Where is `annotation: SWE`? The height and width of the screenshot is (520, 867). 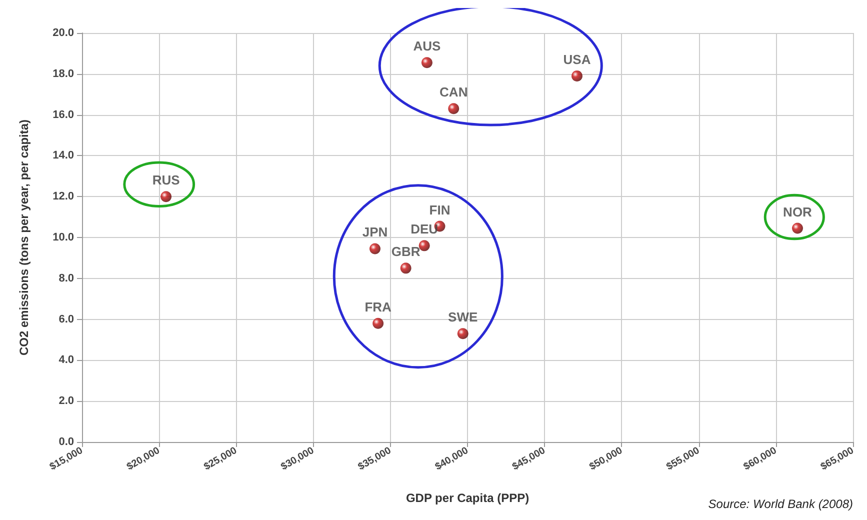
annotation: SWE is located at coordinates (463, 317).